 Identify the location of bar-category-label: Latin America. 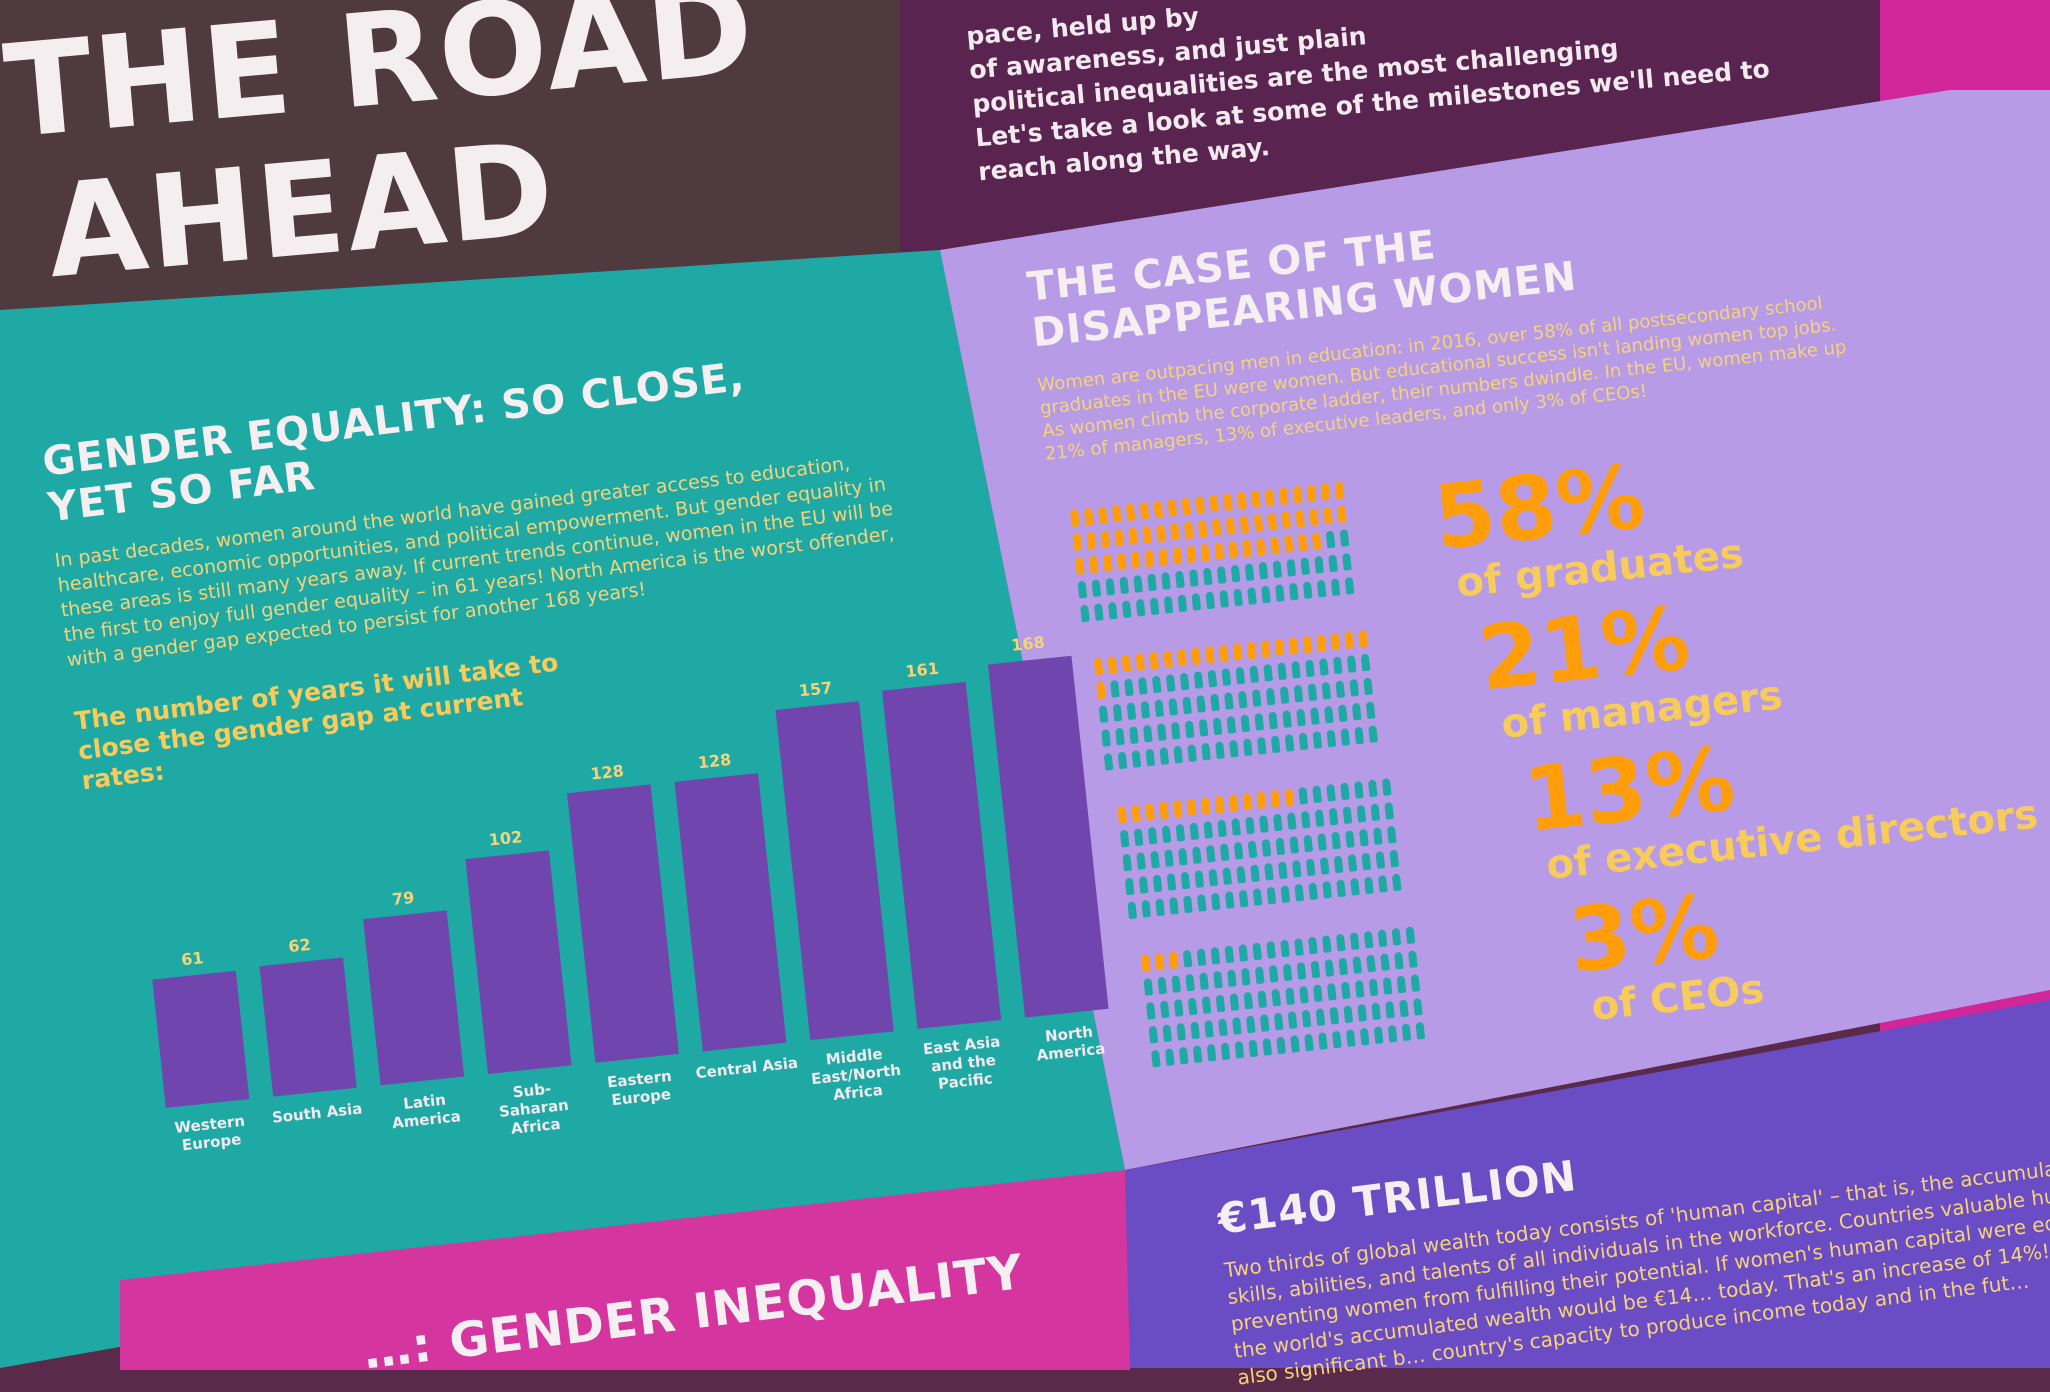
(426, 1111).